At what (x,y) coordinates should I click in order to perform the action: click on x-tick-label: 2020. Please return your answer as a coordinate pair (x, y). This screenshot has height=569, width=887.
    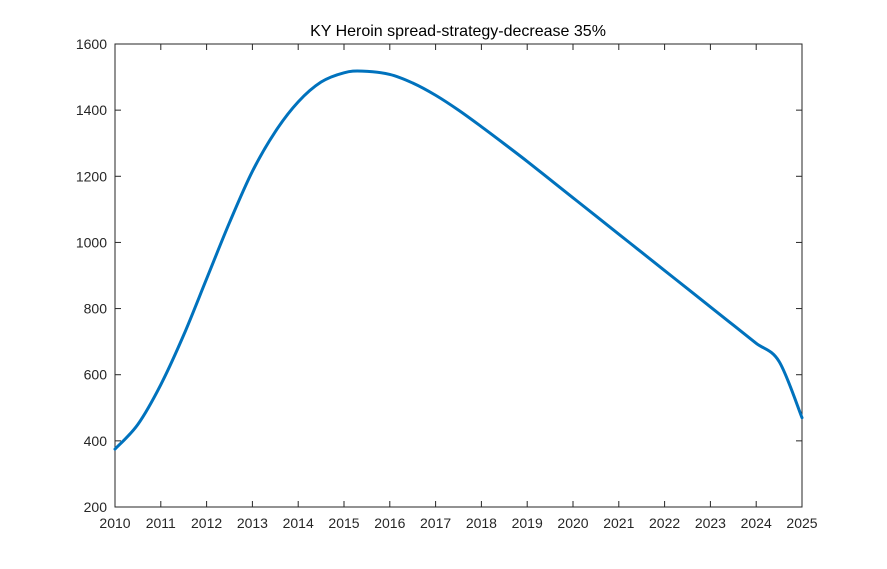
    Looking at the image, I should click on (572, 523).